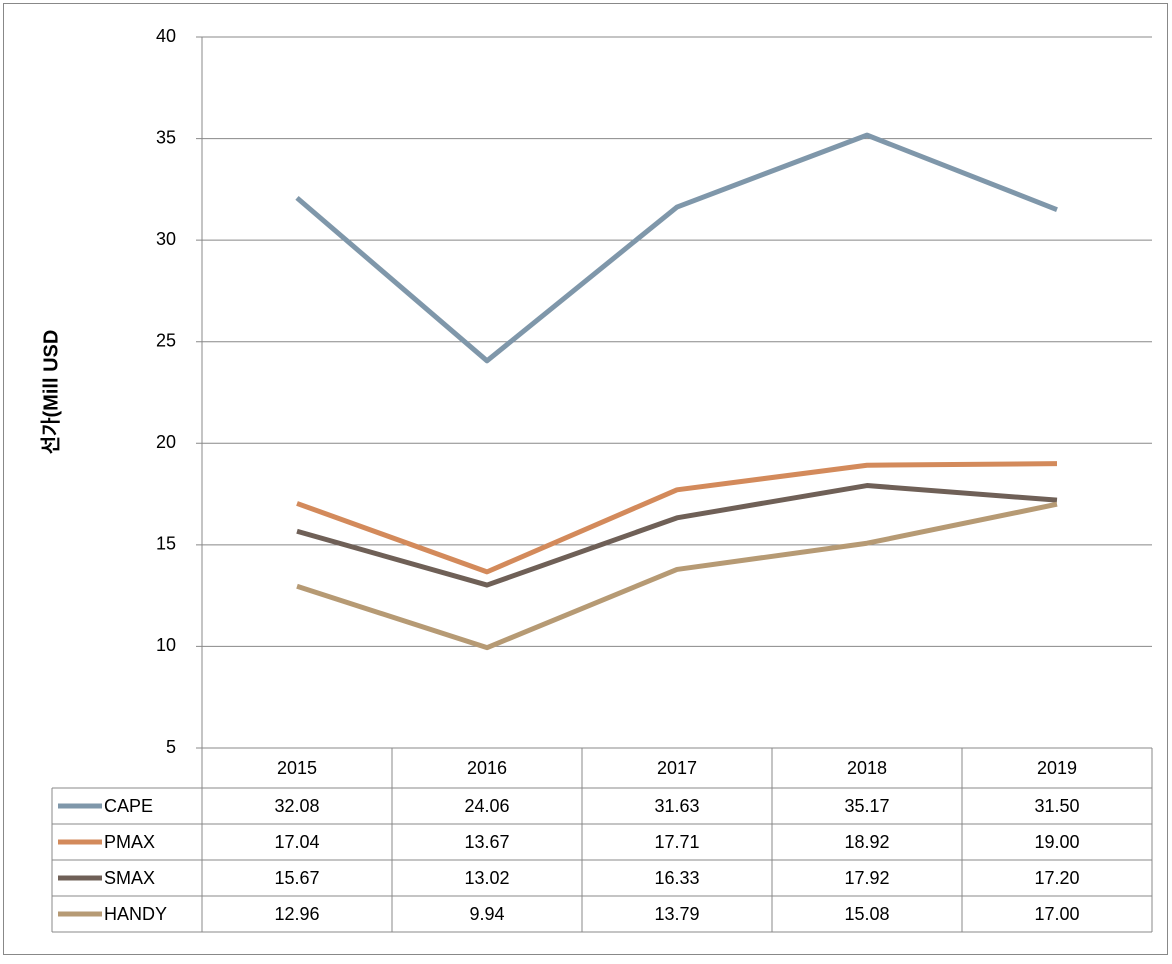 The width and height of the screenshot is (1172, 964). Describe the element at coordinates (1056, 914) in the screenshot. I see `table-cell: 17.00` at that location.